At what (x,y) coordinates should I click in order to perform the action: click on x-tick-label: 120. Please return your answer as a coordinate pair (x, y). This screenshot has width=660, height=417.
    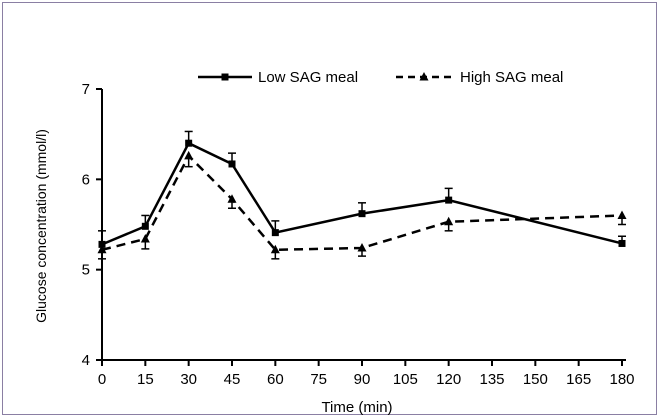
    Looking at the image, I should click on (448, 379).